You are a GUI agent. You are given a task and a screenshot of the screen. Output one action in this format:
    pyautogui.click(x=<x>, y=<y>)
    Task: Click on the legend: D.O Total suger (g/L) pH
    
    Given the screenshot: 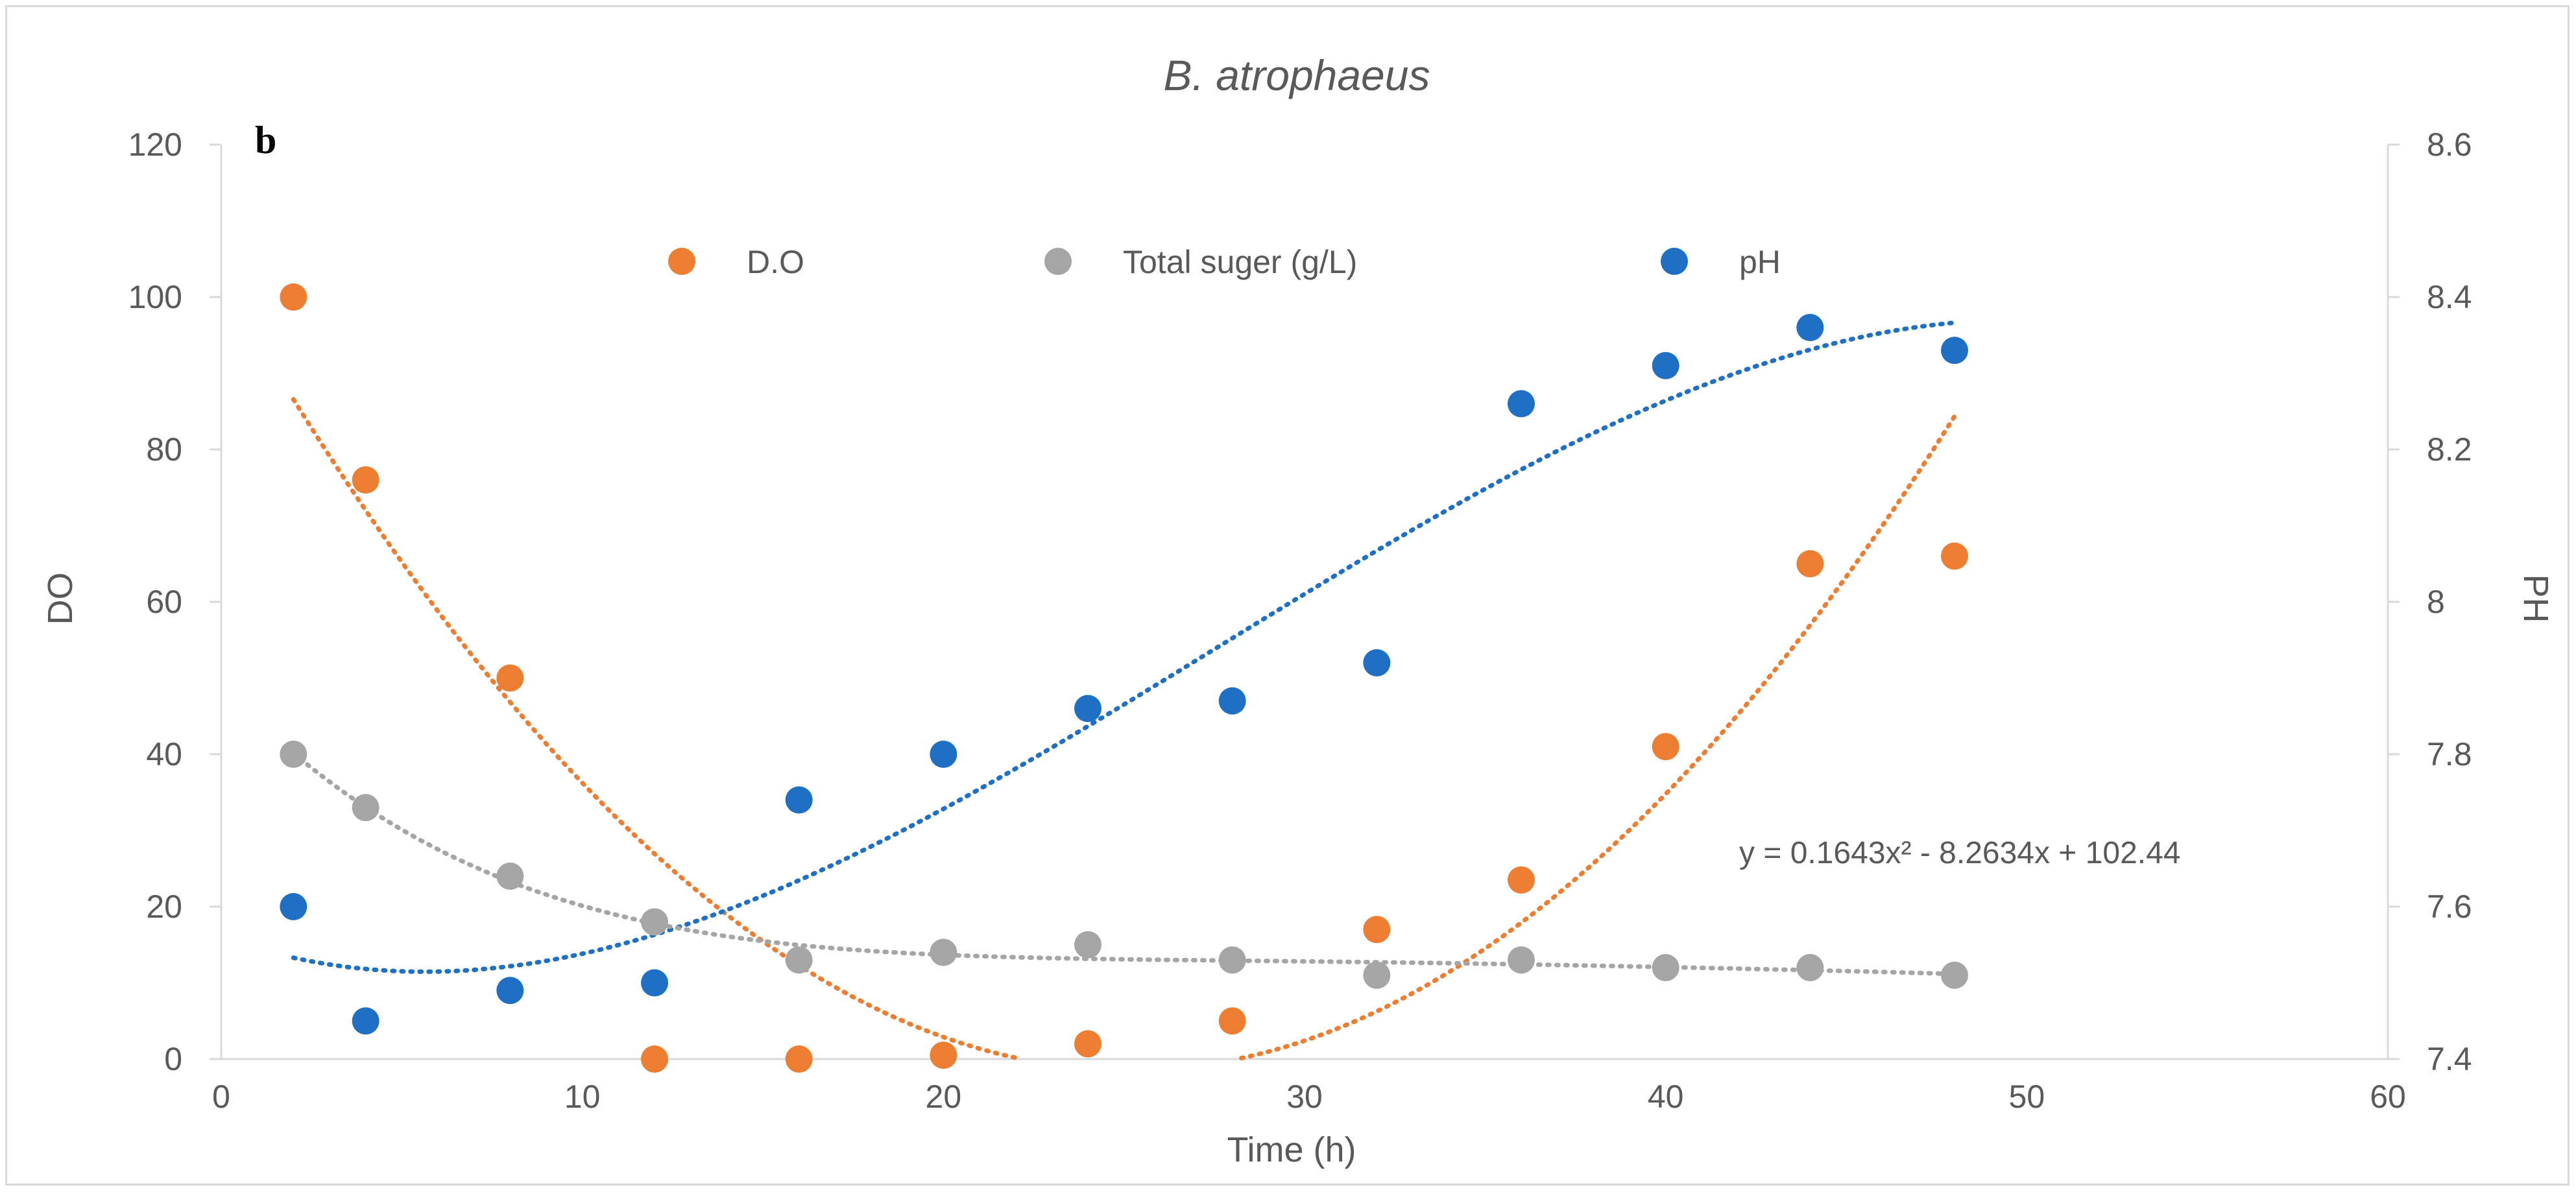 What is the action you would take?
    pyautogui.click(x=1224, y=262)
    